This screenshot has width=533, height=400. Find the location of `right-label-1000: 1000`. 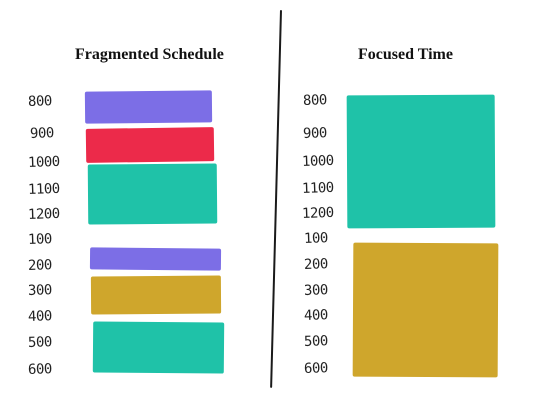

right-label-1000: 1000 is located at coordinates (317, 161).